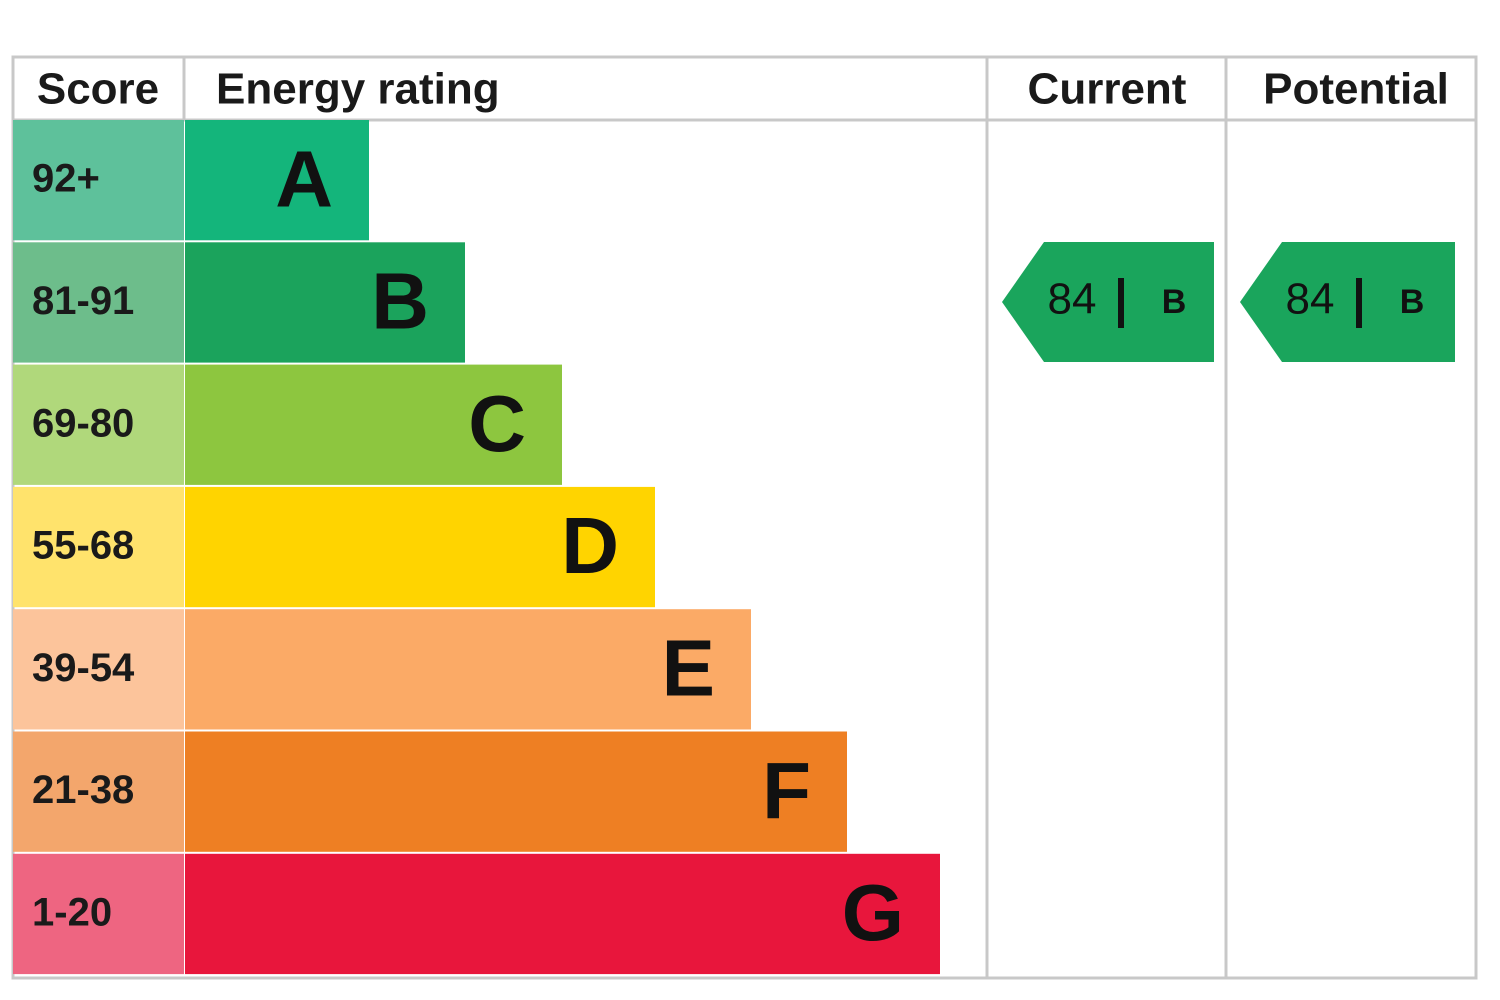 The height and width of the screenshot is (1000, 1500). Describe the element at coordinates (1356, 89) in the screenshot. I see `header-potential: Potential` at that location.